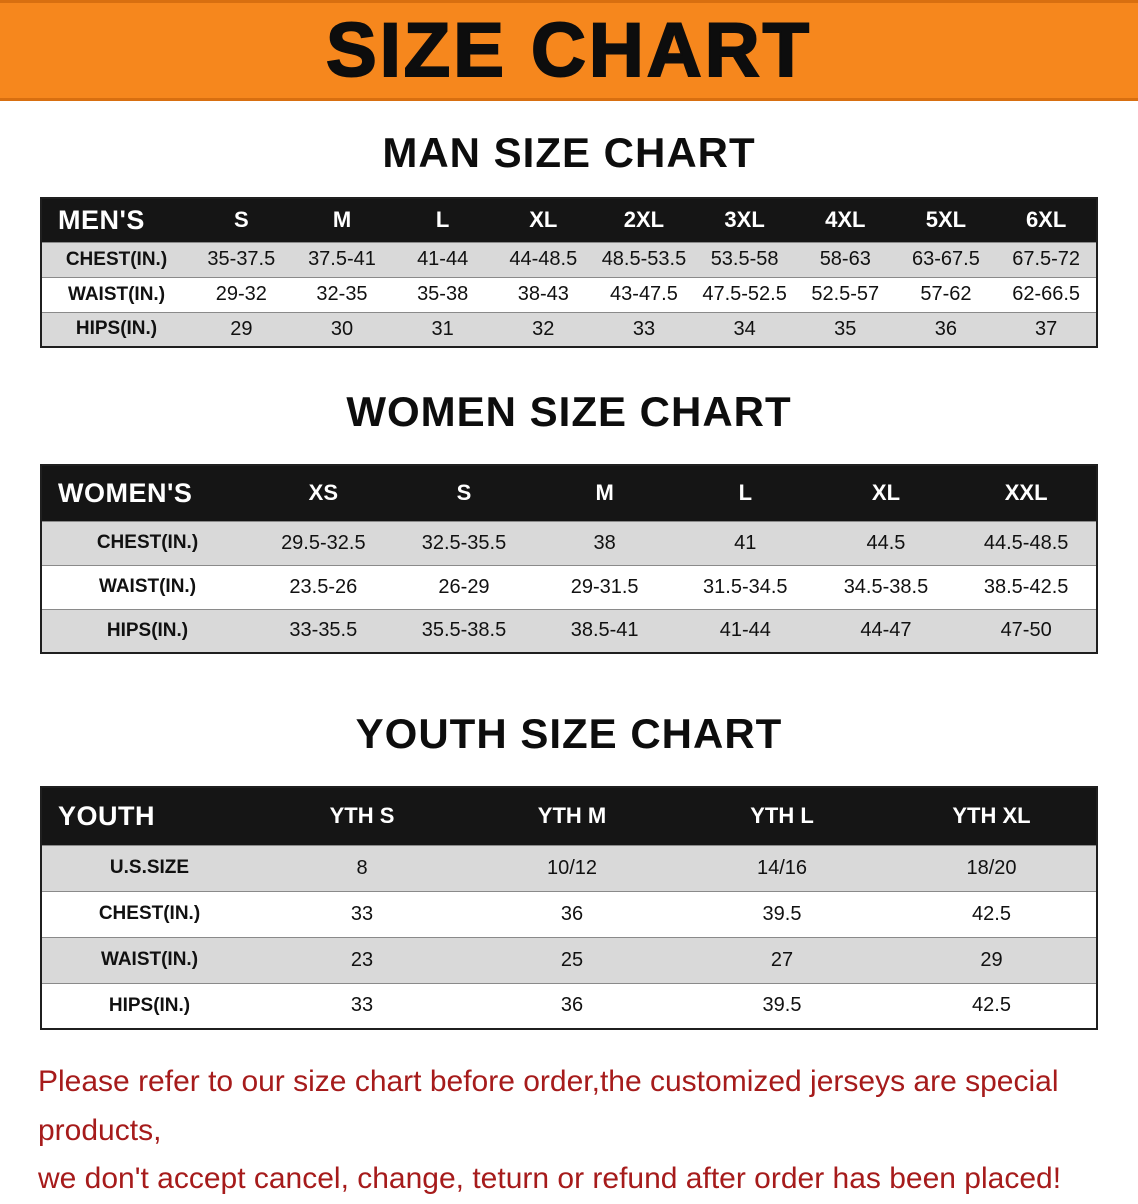  What do you see at coordinates (464, 542) in the screenshot?
I see `measurement-value-cell: 32.5-35.5` at bounding box center [464, 542].